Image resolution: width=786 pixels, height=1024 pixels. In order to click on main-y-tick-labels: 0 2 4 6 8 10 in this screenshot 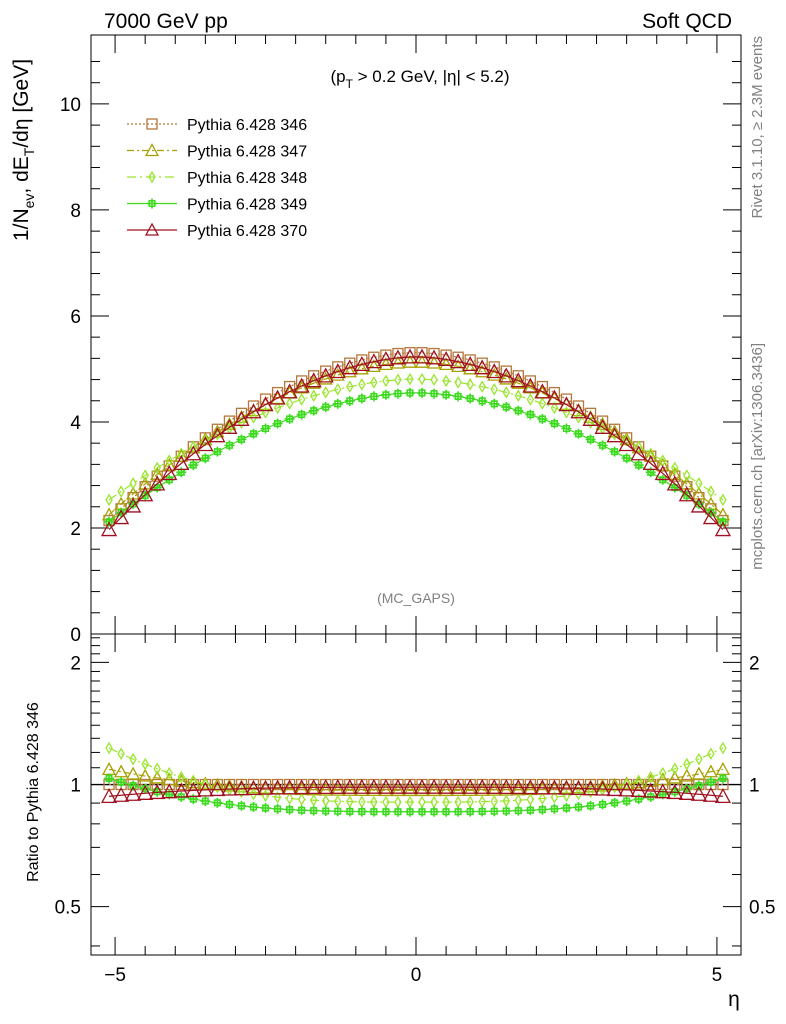, I will do `click(71, 370)`.